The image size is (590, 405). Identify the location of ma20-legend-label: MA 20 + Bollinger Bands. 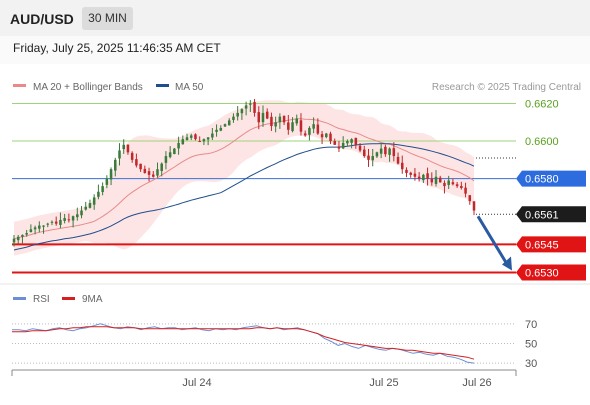
(88, 87).